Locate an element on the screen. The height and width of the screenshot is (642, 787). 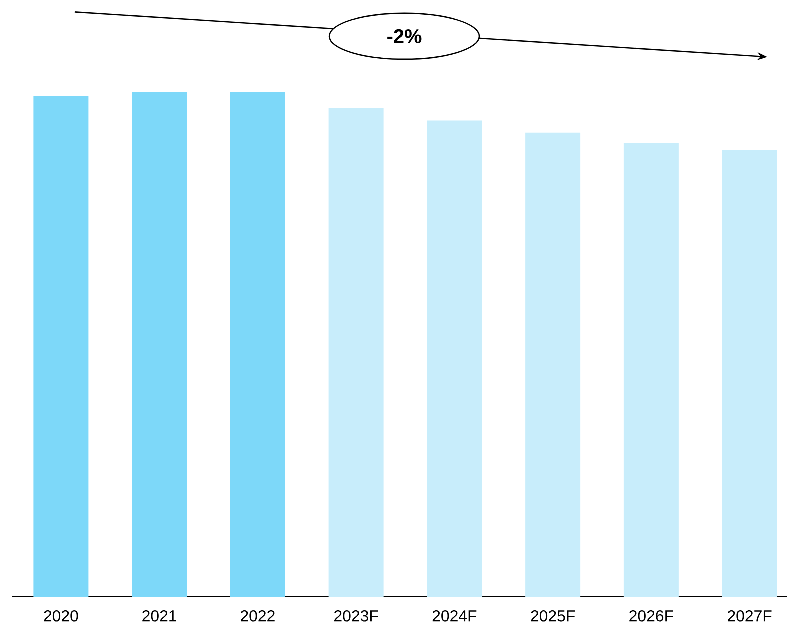
x-tick-label: 2026F is located at coordinates (652, 616).